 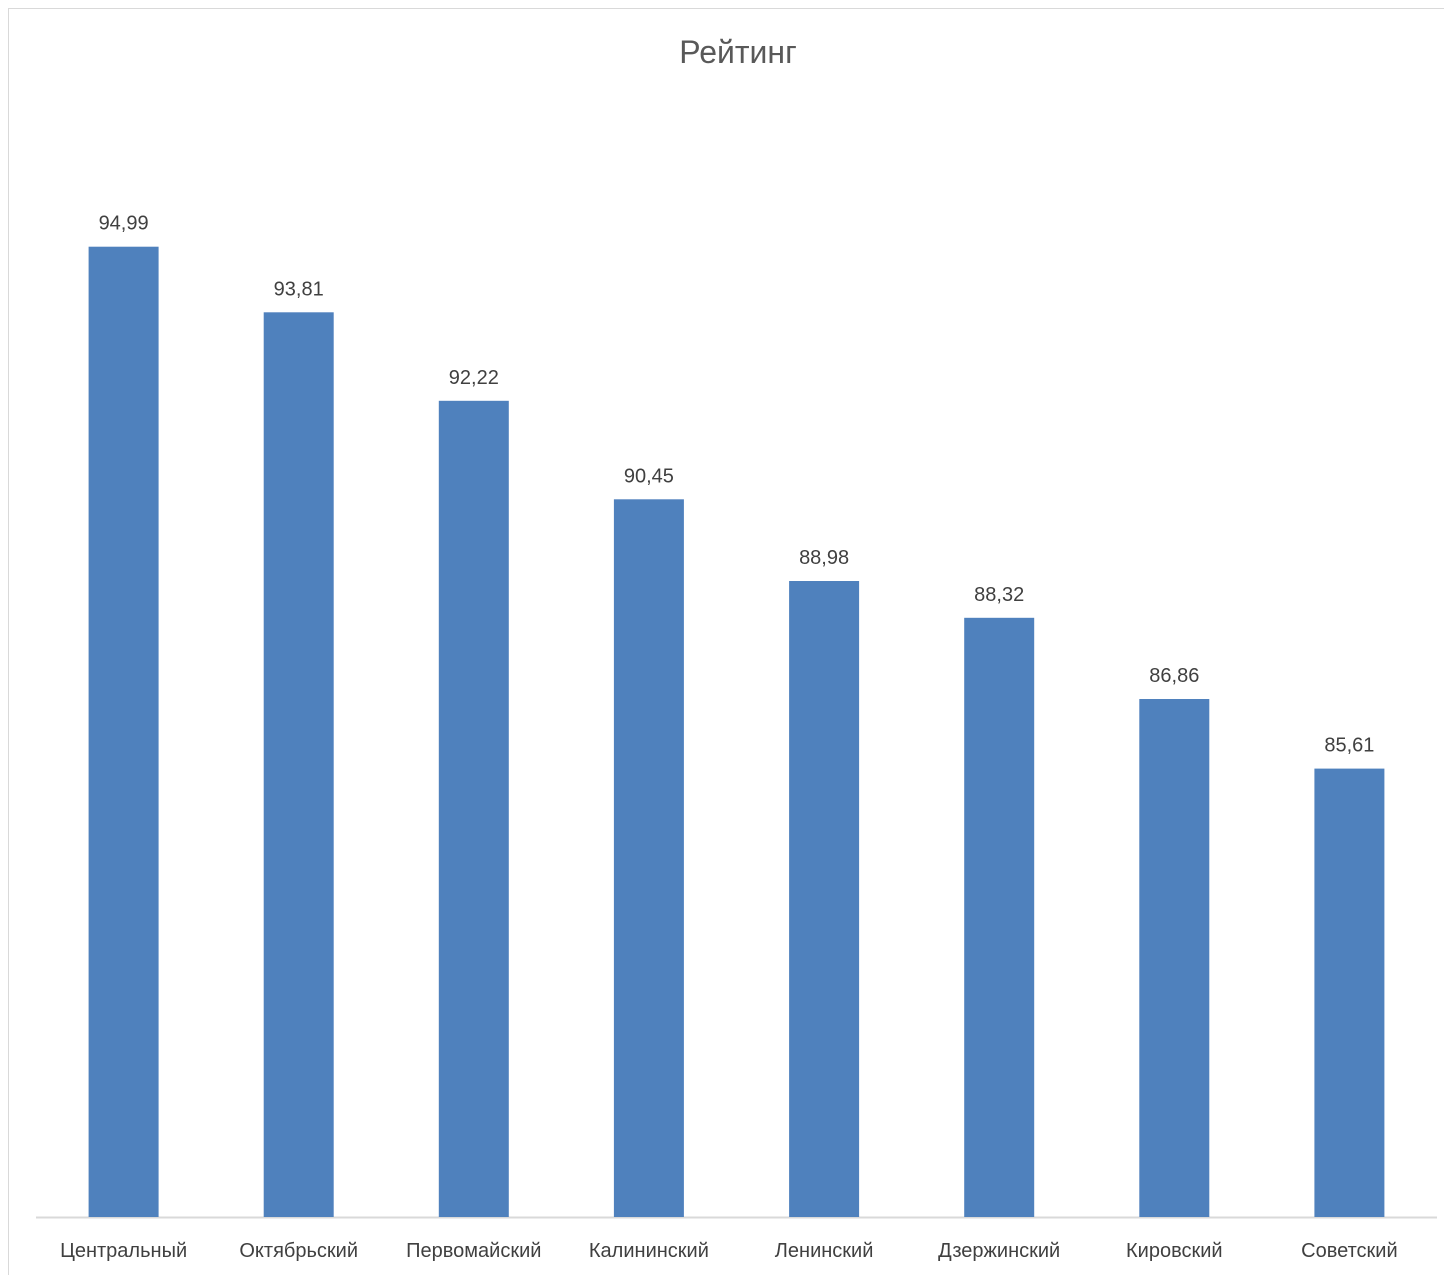 I want to click on data-label-3: 92,22, so click(x=474, y=378).